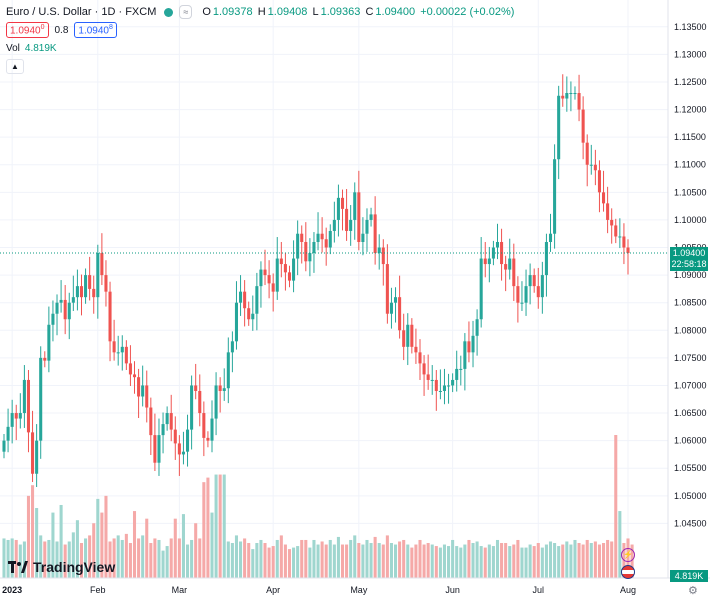 Image resolution: width=710 pixels, height=600 pixels. What do you see at coordinates (27, 30) in the screenshot?
I see `sell-button: 1.09400` at bounding box center [27, 30].